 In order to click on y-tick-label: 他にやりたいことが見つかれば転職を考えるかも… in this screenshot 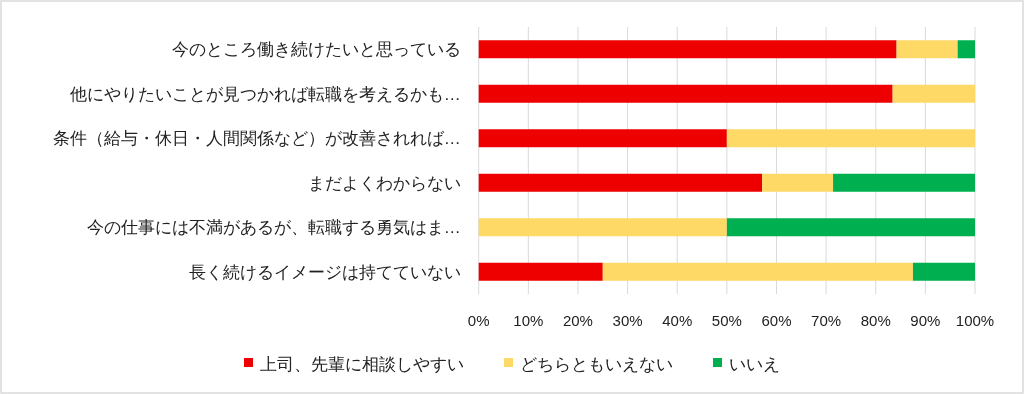, I will do `click(265, 94)`.